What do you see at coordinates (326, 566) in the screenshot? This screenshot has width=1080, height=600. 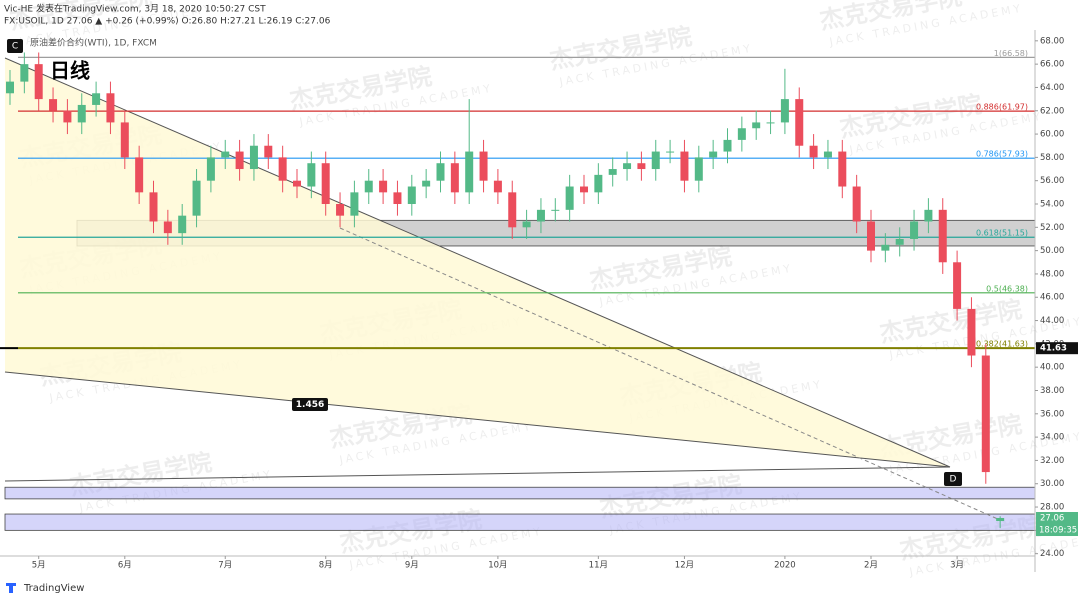 I see `x-tick-label: 8月` at bounding box center [326, 566].